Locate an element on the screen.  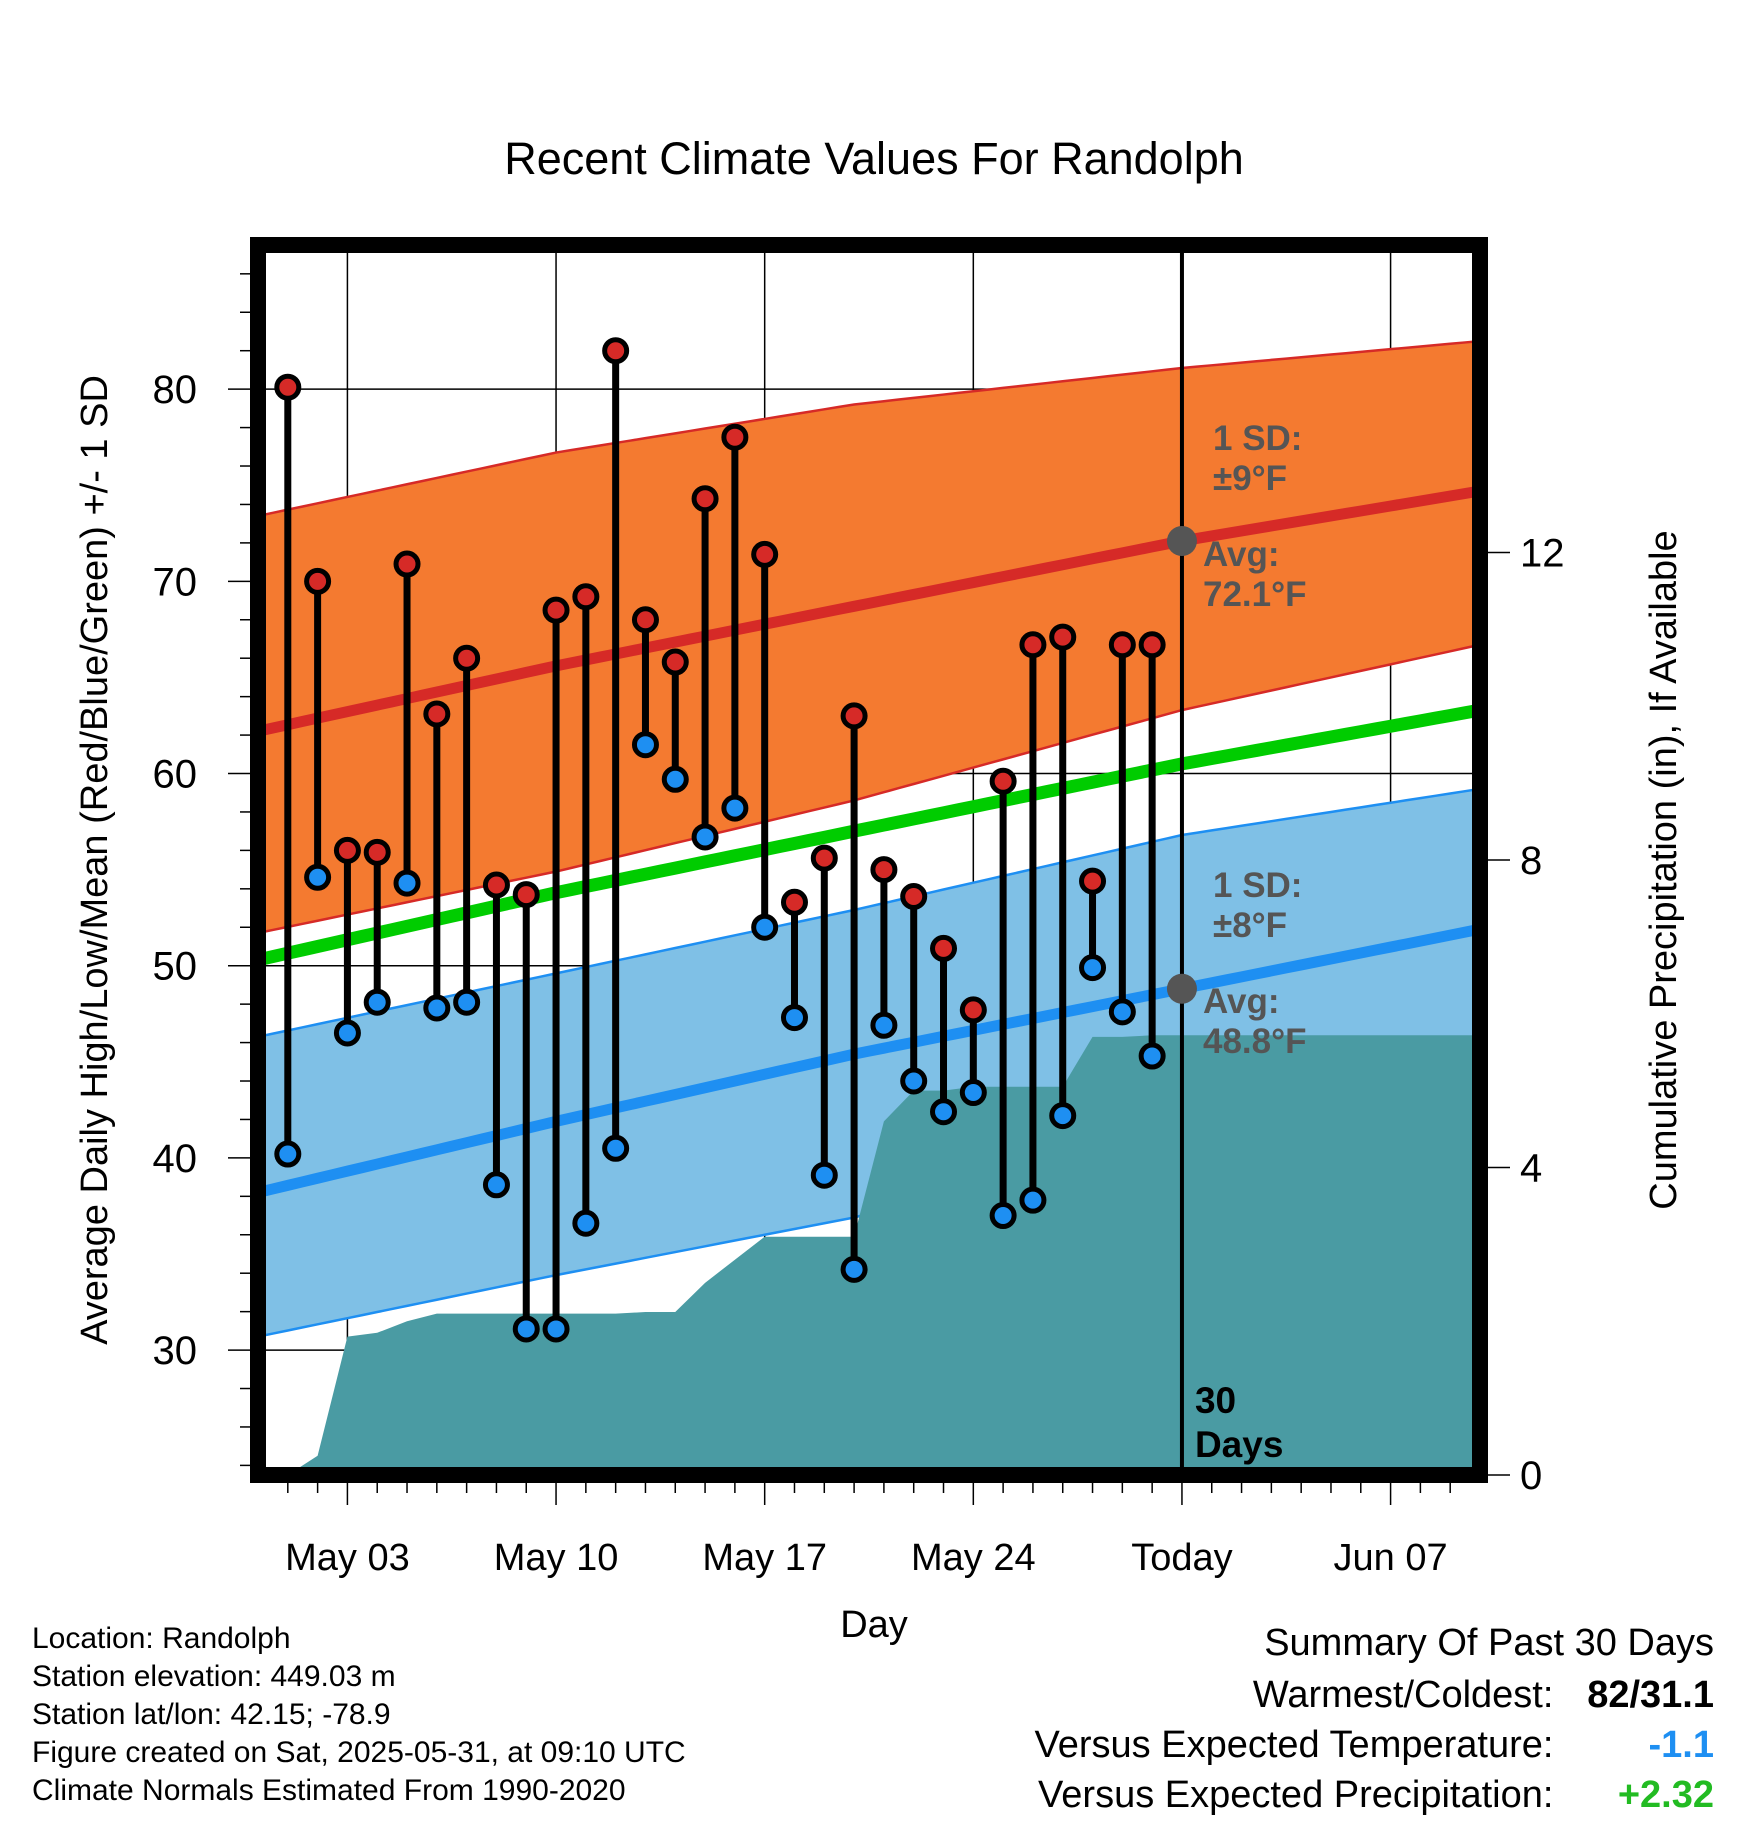
y-tick-label: 80 is located at coordinates (175, 390).